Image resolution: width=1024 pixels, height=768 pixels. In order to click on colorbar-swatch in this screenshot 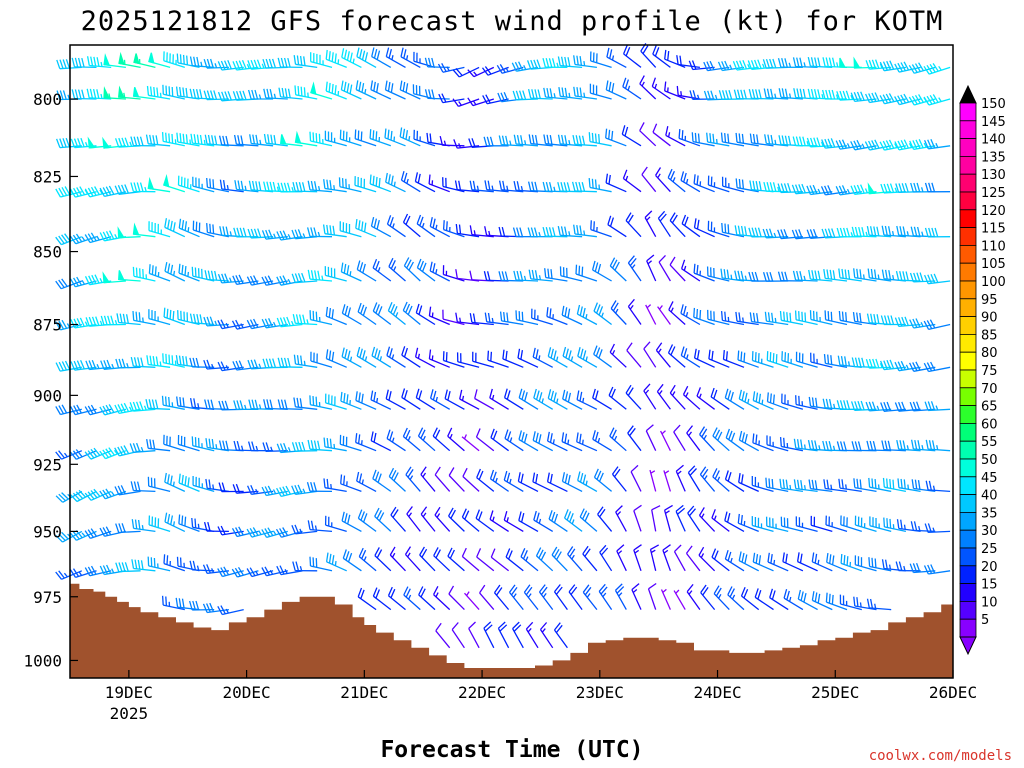, I will do `click(968, 539)`.